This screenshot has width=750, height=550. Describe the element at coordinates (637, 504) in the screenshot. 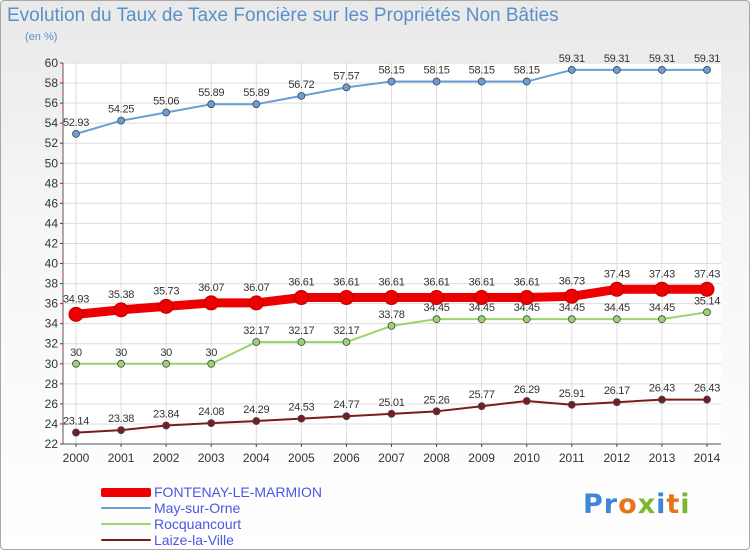

I see `proxiti-logo: Proxiti` at that location.